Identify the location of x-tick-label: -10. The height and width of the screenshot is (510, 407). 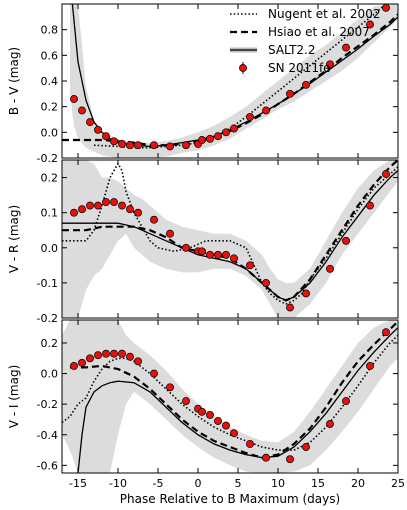
(118, 483).